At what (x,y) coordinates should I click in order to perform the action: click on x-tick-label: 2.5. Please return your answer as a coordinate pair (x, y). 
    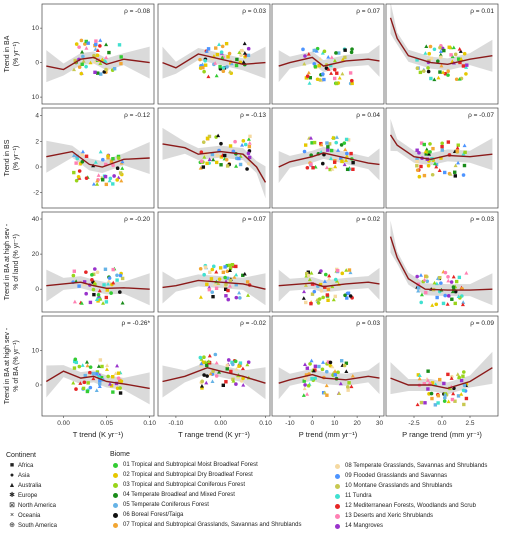
    Looking at the image, I should click on (469, 423).